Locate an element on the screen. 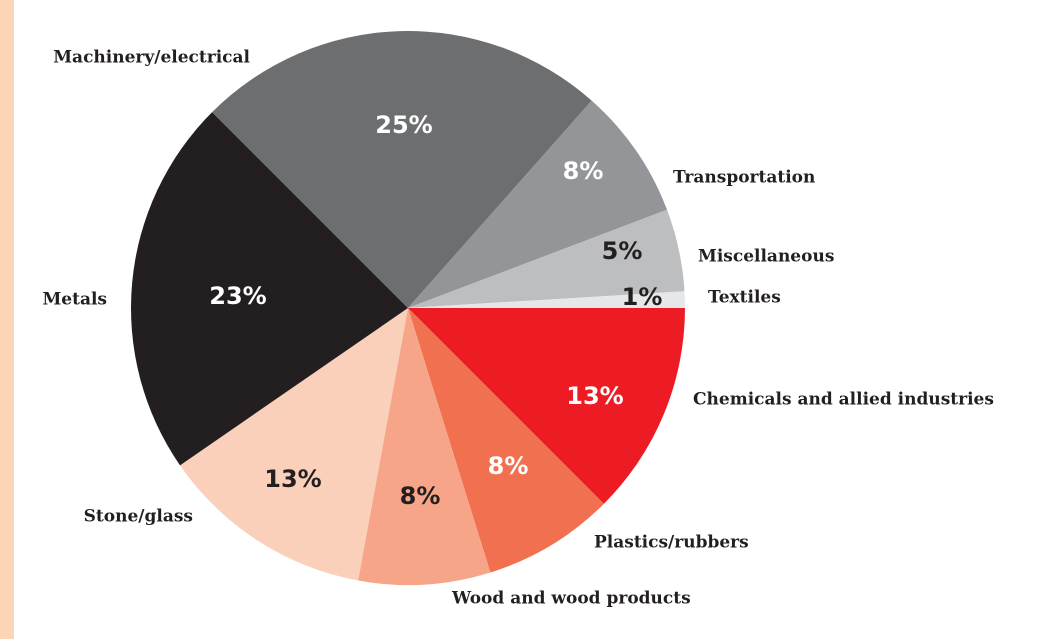 The height and width of the screenshot is (639, 1040). slice-label: Stone/glass is located at coordinates (138, 517).